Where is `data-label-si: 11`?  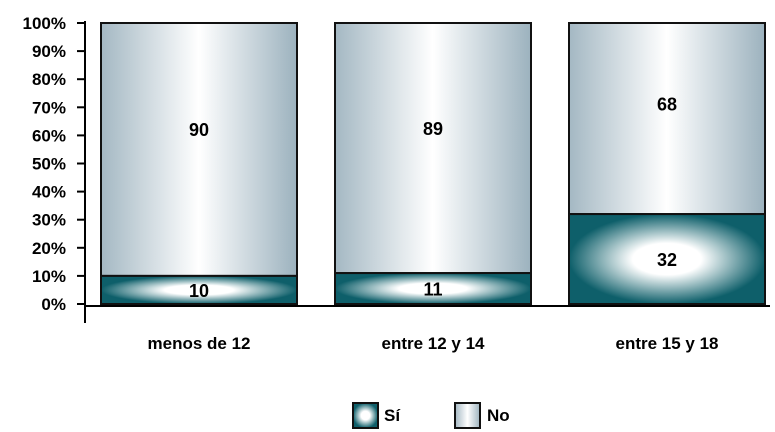 data-label-si: 11 is located at coordinates (432, 290).